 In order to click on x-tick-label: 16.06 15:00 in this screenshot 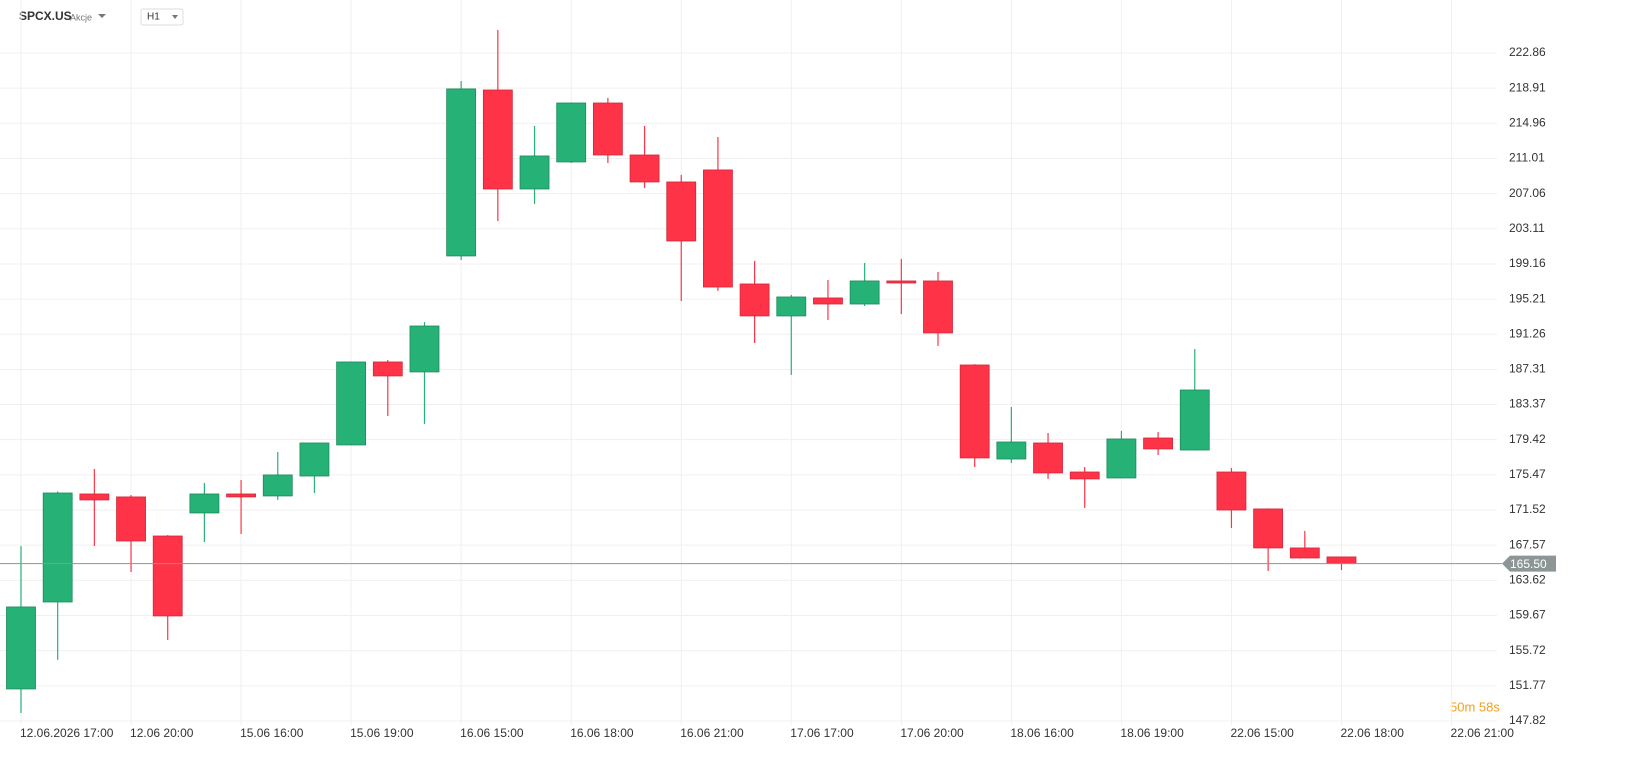, I will do `click(492, 733)`.